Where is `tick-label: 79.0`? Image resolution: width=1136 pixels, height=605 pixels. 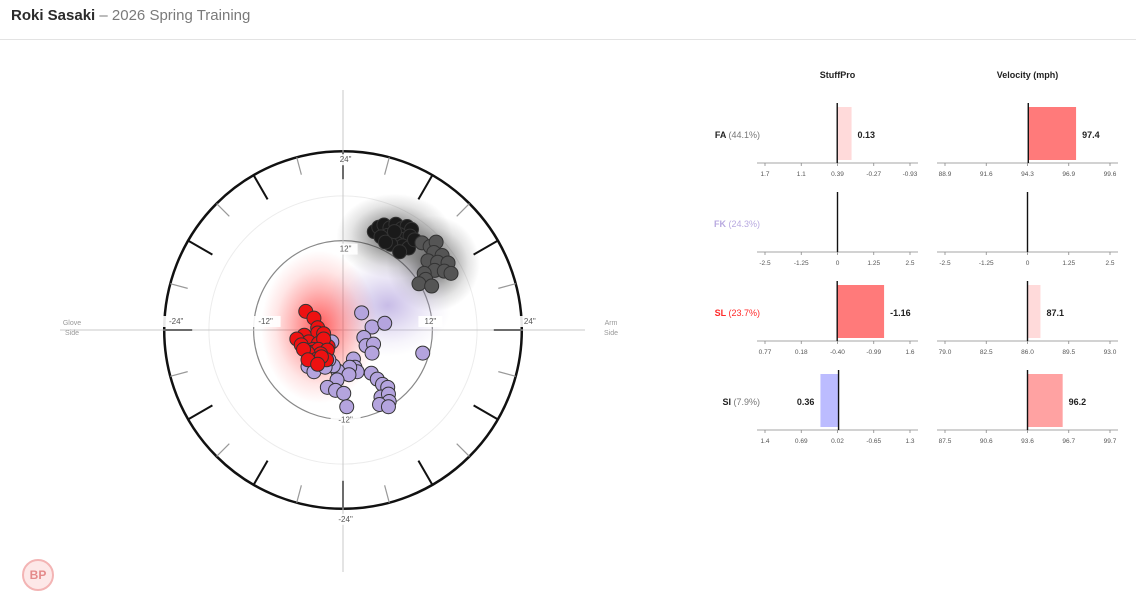
tick-label: 79.0 is located at coordinates (945, 352).